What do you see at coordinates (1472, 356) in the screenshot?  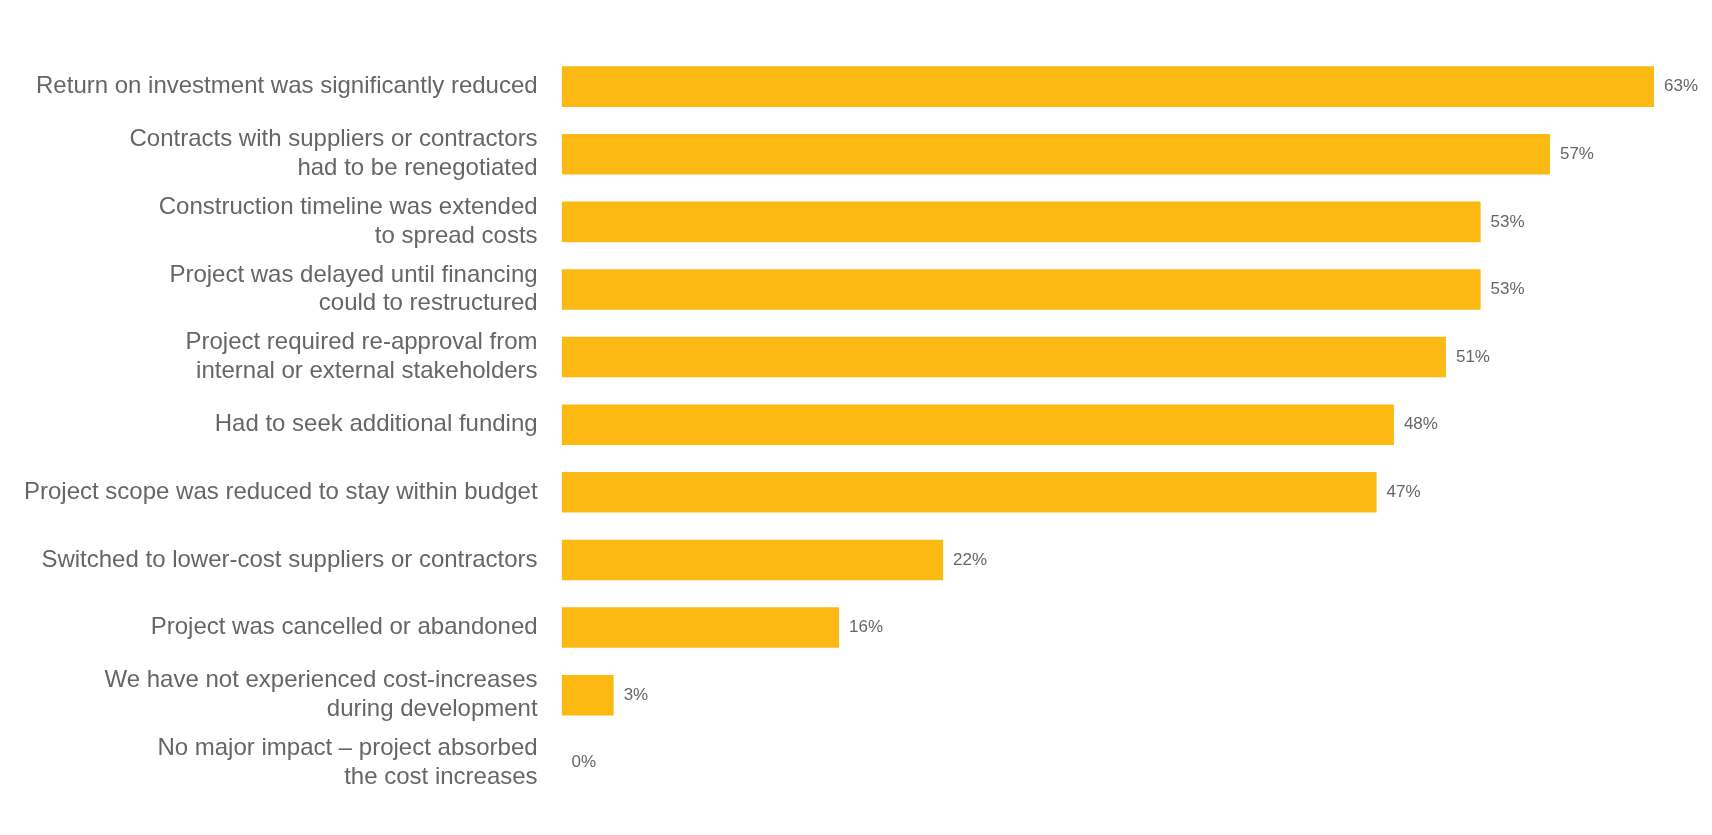 I see `data-label: 51%` at bounding box center [1472, 356].